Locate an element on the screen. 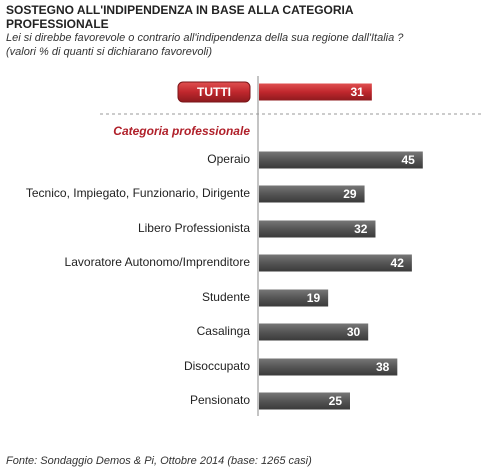 The height and width of the screenshot is (474, 504). total-label: TUTTI is located at coordinates (214, 92).